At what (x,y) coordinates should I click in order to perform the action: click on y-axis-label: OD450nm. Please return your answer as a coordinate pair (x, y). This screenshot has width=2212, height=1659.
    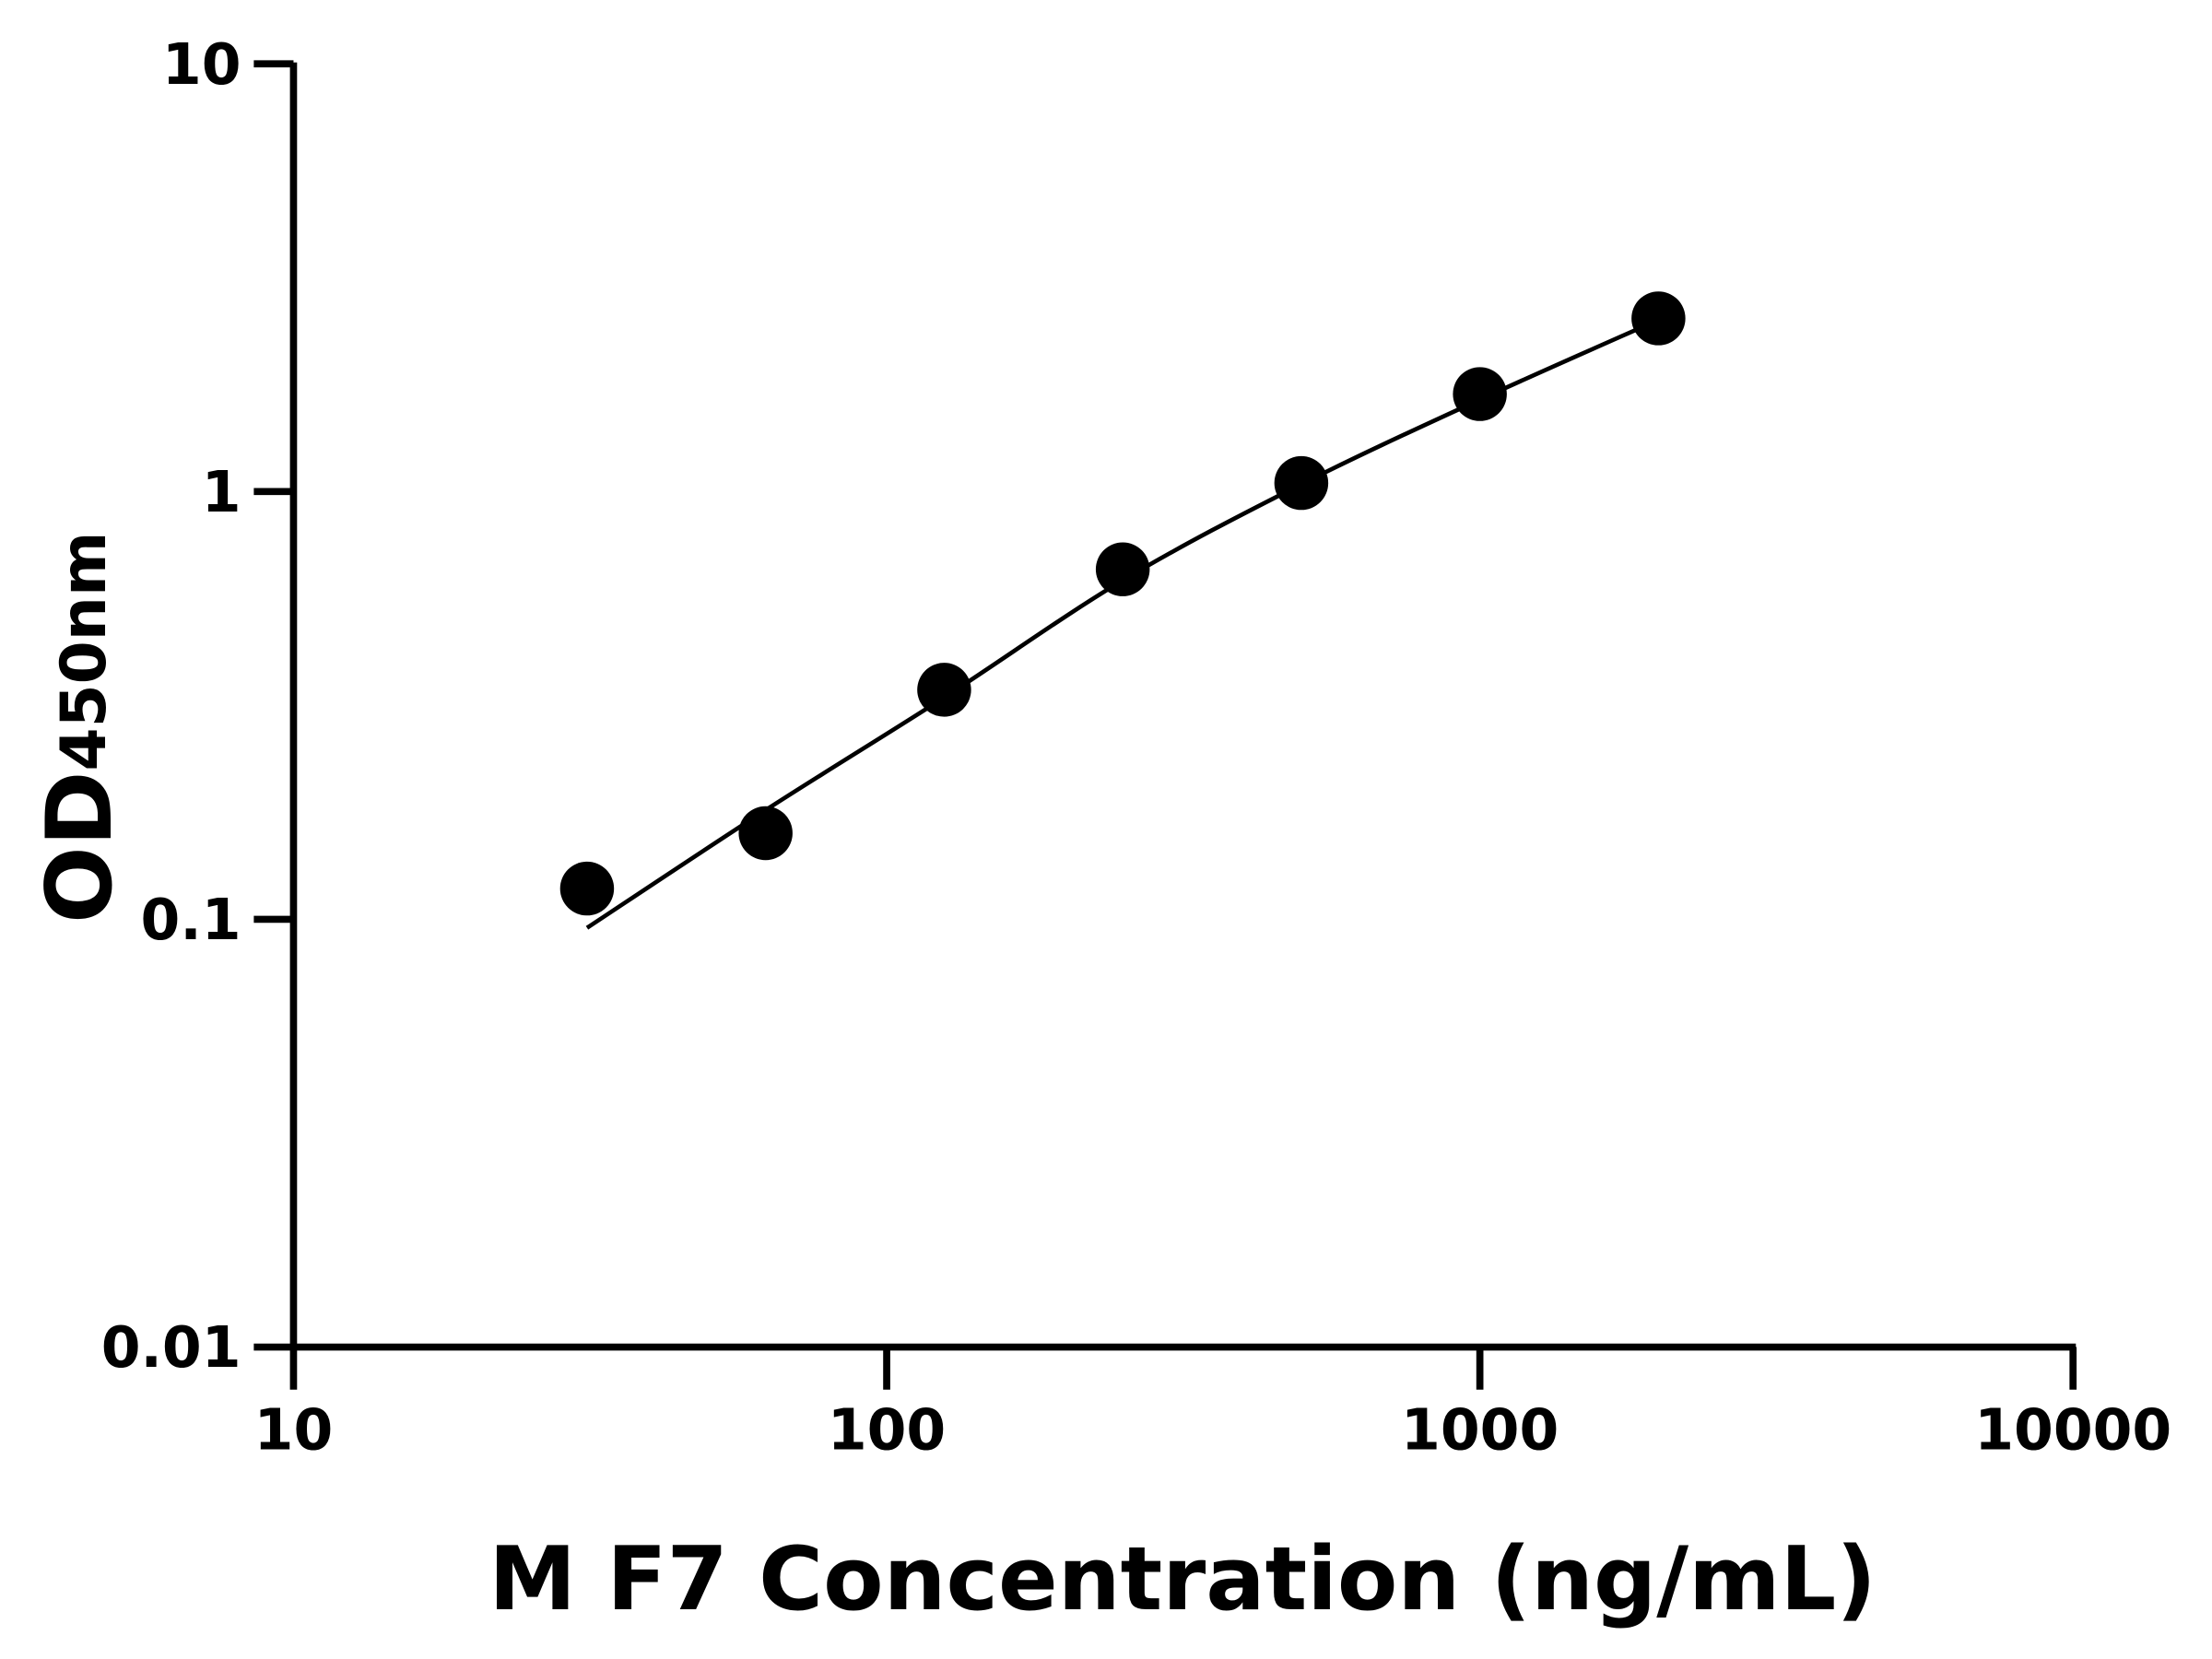
    Looking at the image, I should click on (80, 728).